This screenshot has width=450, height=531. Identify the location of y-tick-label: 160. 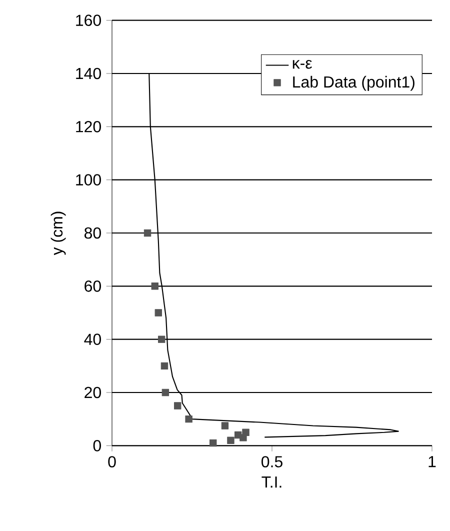
(88, 20).